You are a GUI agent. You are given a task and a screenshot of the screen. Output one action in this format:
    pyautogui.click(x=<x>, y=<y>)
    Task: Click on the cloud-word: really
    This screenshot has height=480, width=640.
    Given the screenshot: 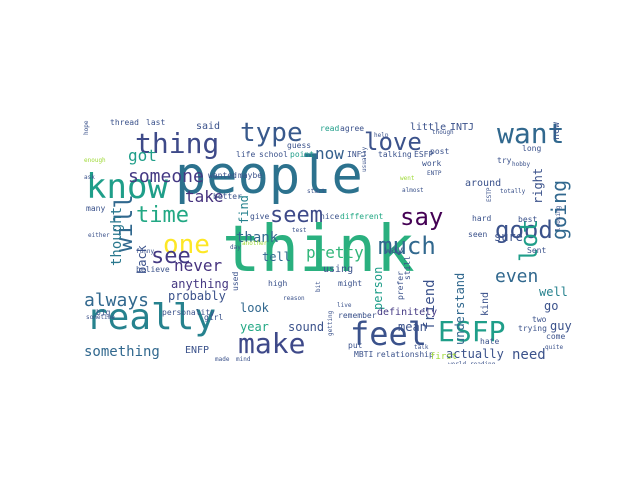 What is the action you would take?
    pyautogui.click(x=151, y=317)
    